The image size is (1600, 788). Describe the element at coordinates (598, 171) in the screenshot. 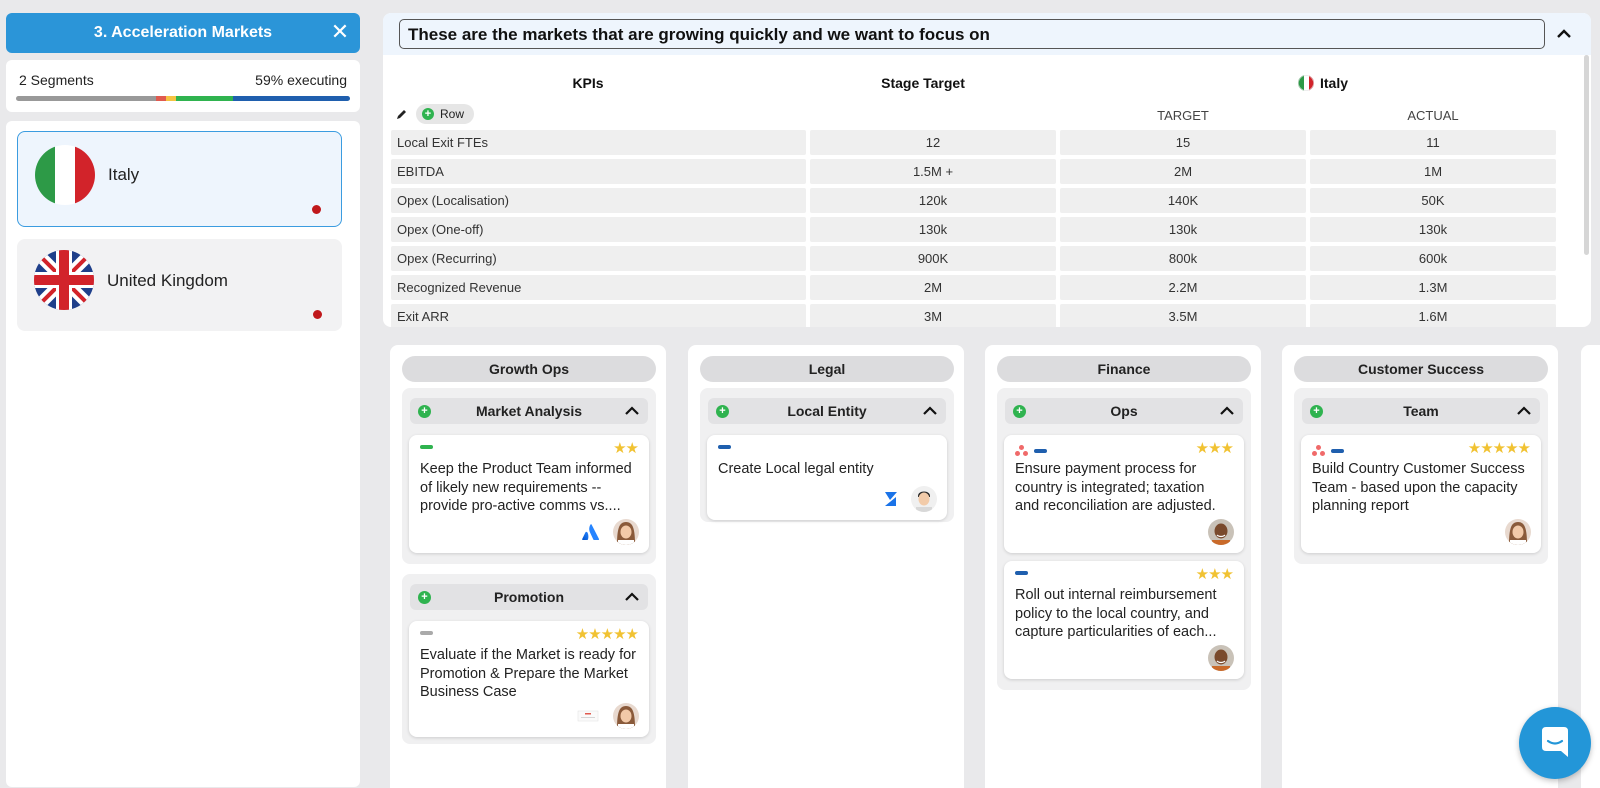

I see `kpi-name: EBITDA` at that location.